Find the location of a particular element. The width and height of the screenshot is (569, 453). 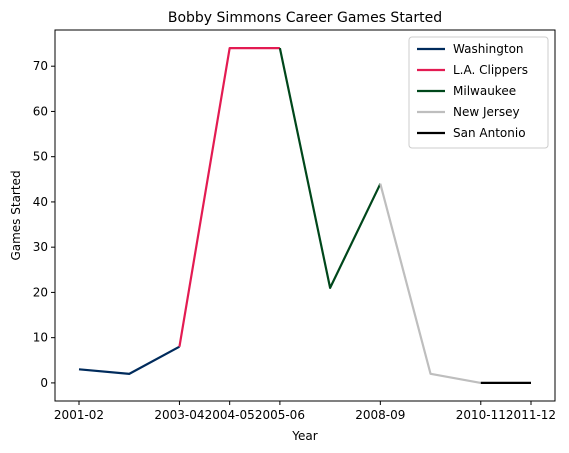

y-tick-label: 40 is located at coordinates (40, 202).